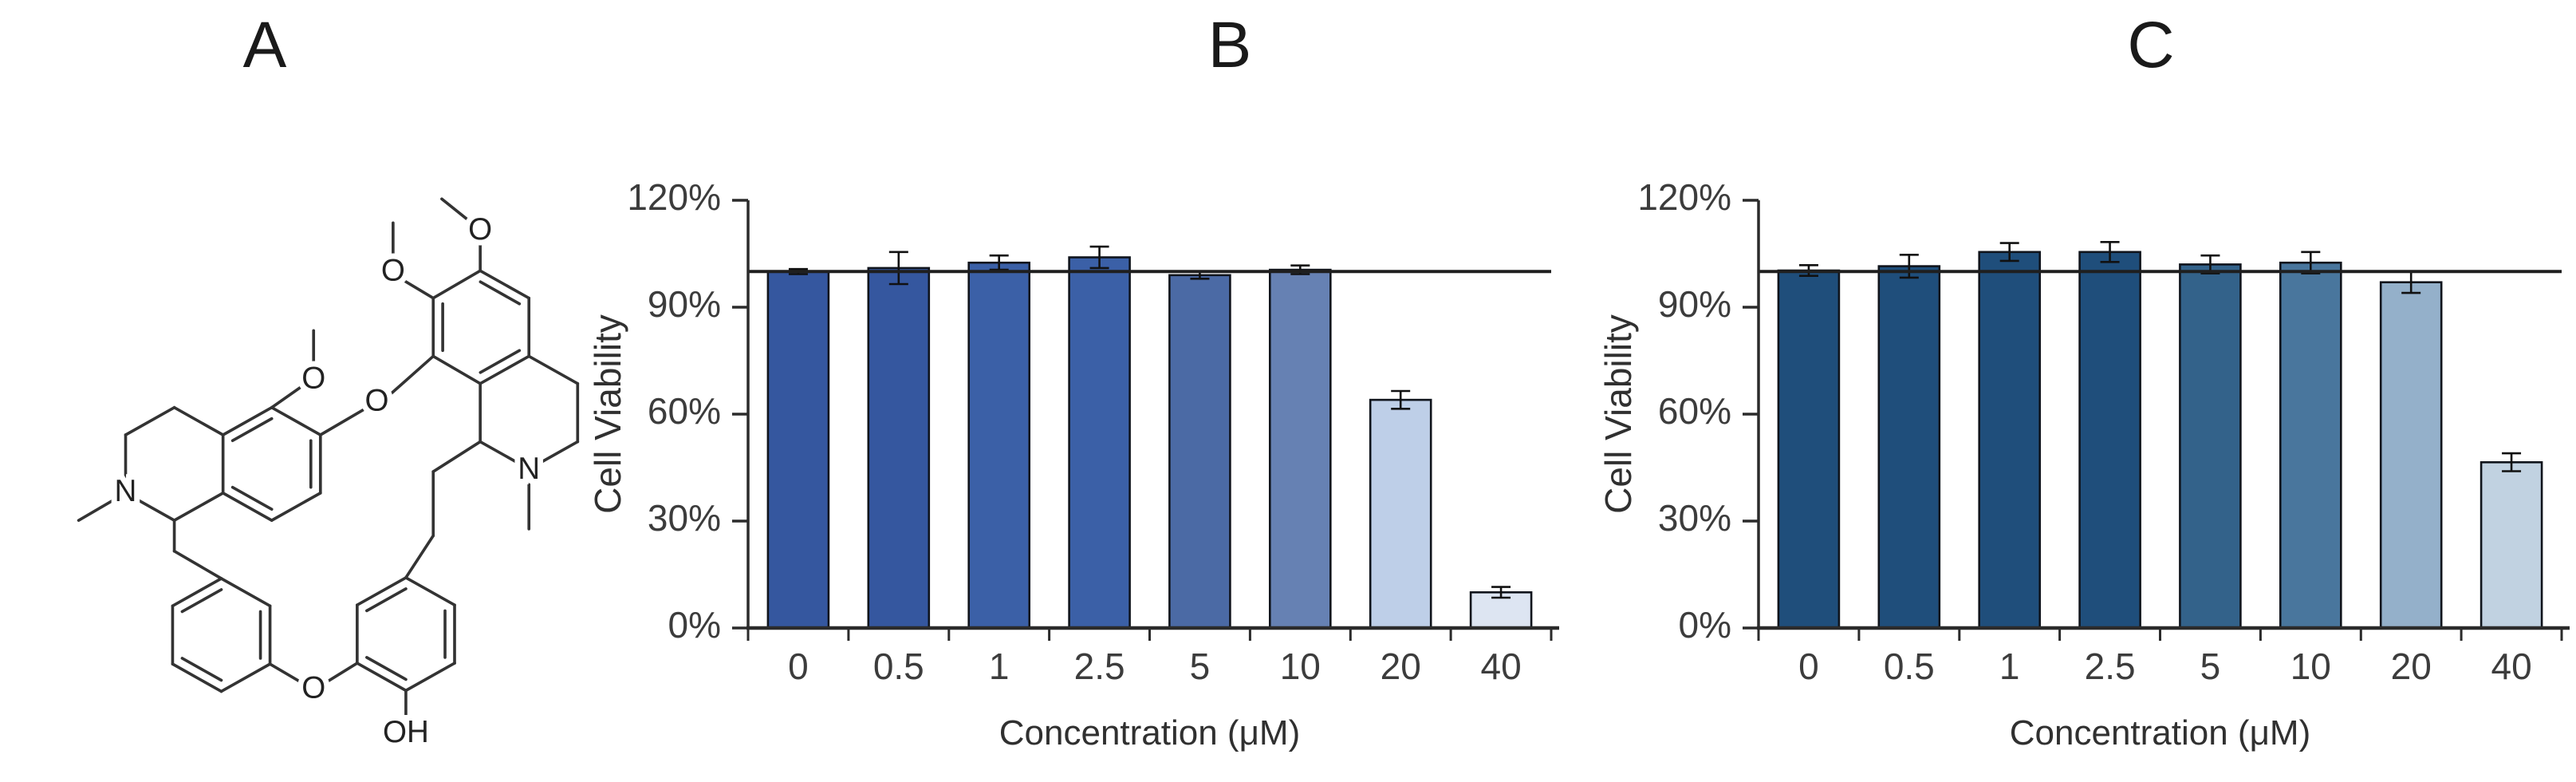 This screenshot has height=782, width=2576. What do you see at coordinates (2151, 45) in the screenshot?
I see `panel-c-label: C` at bounding box center [2151, 45].